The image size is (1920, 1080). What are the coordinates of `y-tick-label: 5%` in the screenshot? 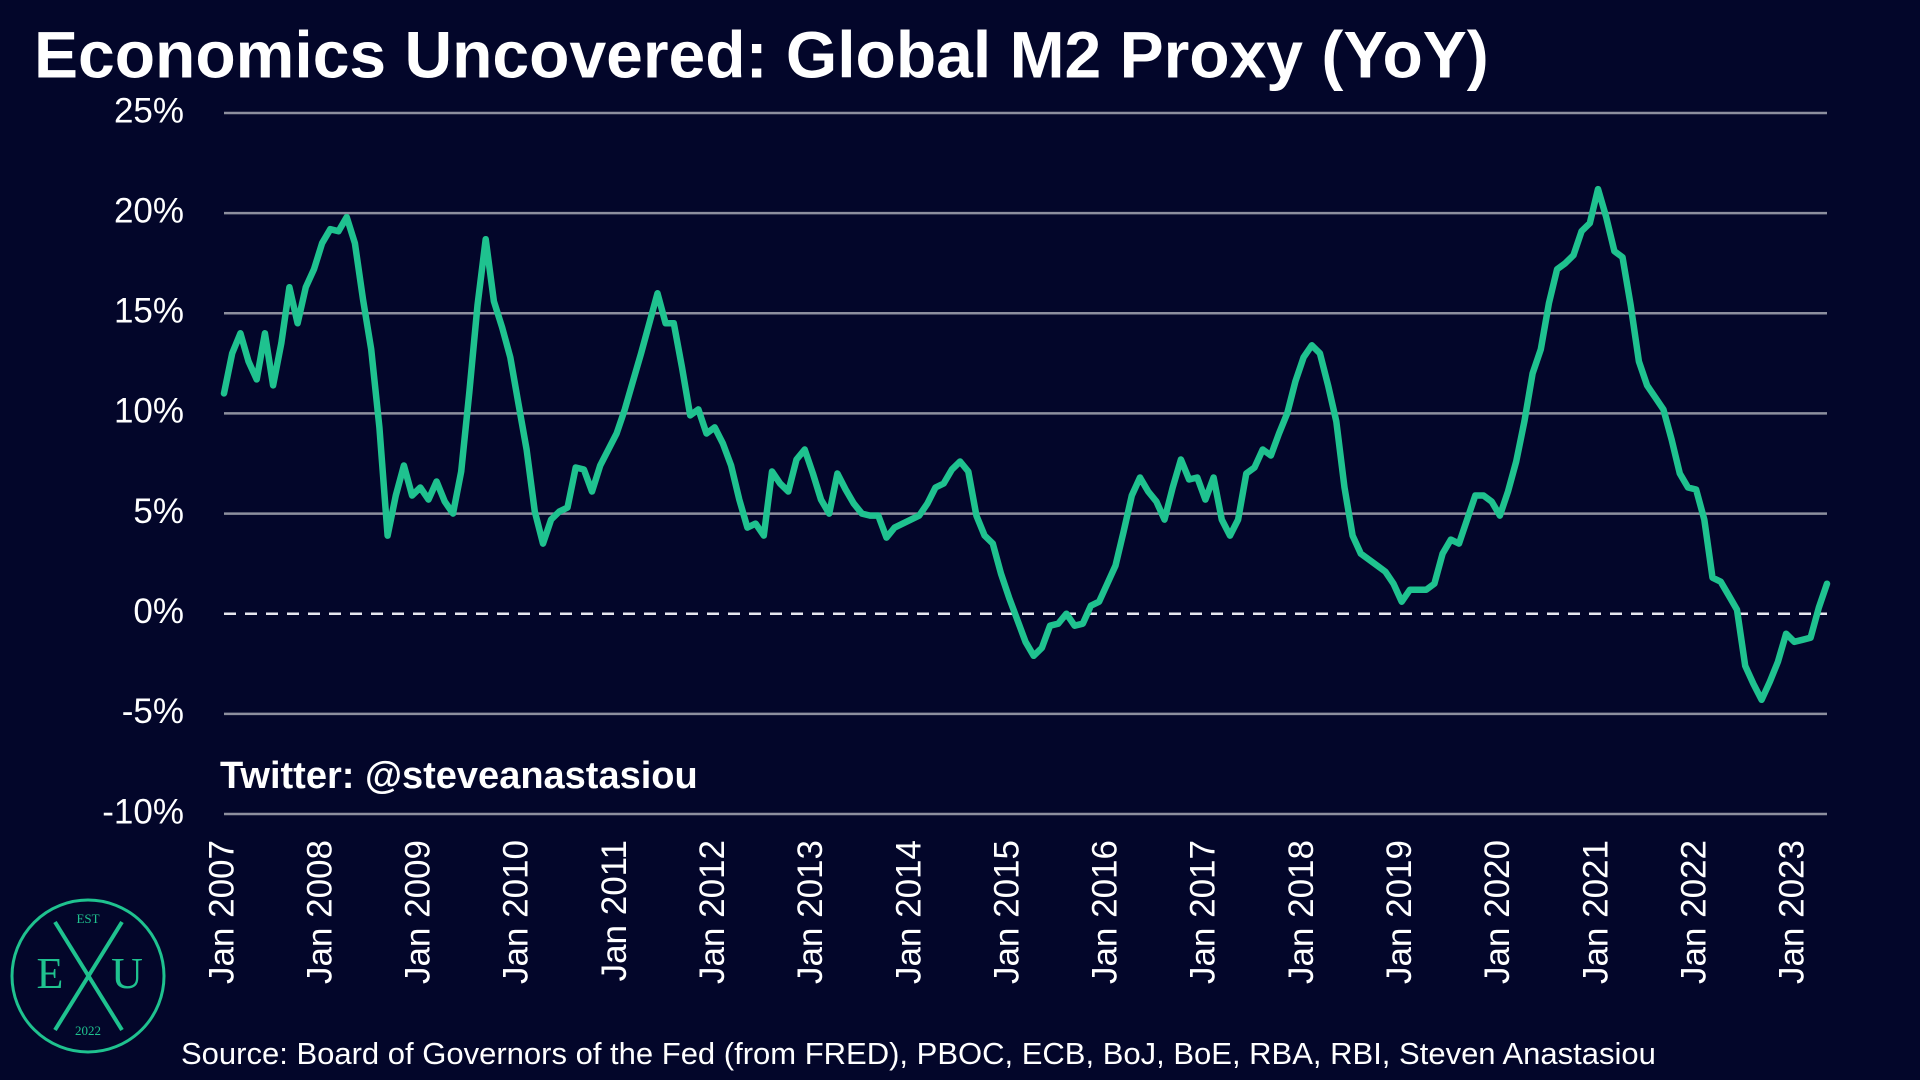 It's located at (158, 511).